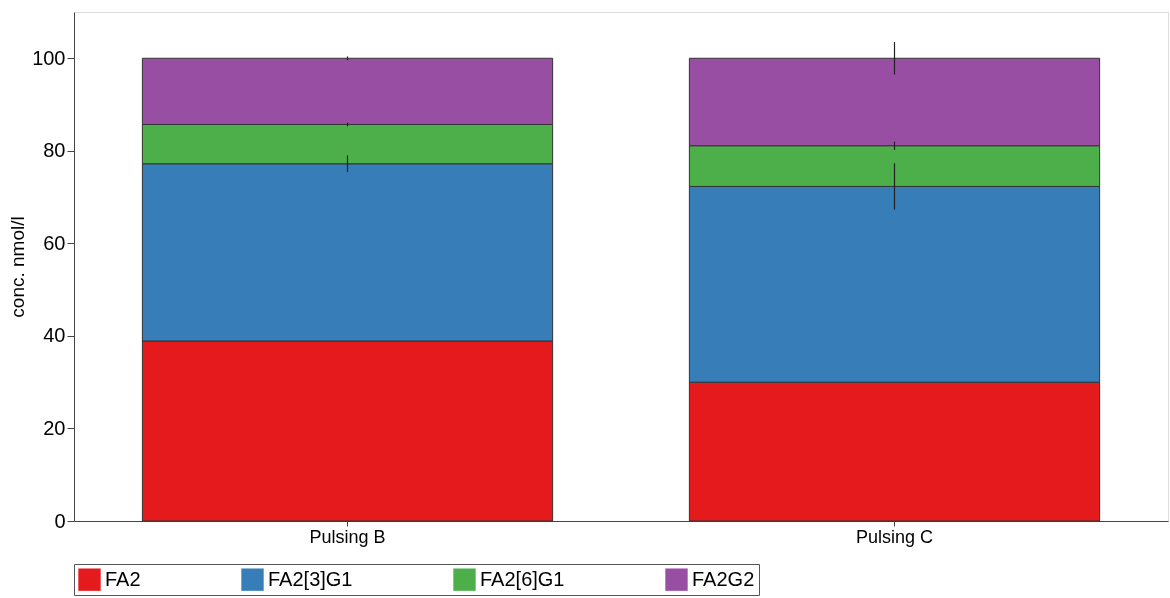  Describe the element at coordinates (60, 520) in the screenshot. I see `y-tick-label: 0` at that location.